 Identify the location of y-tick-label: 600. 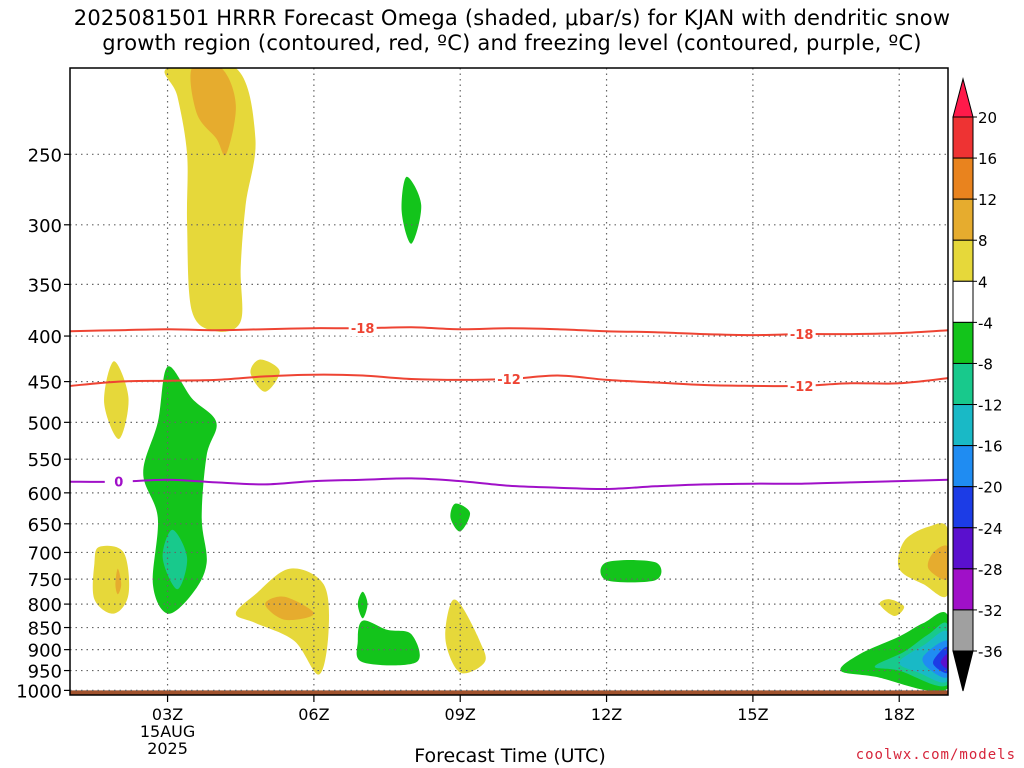
(45, 494).